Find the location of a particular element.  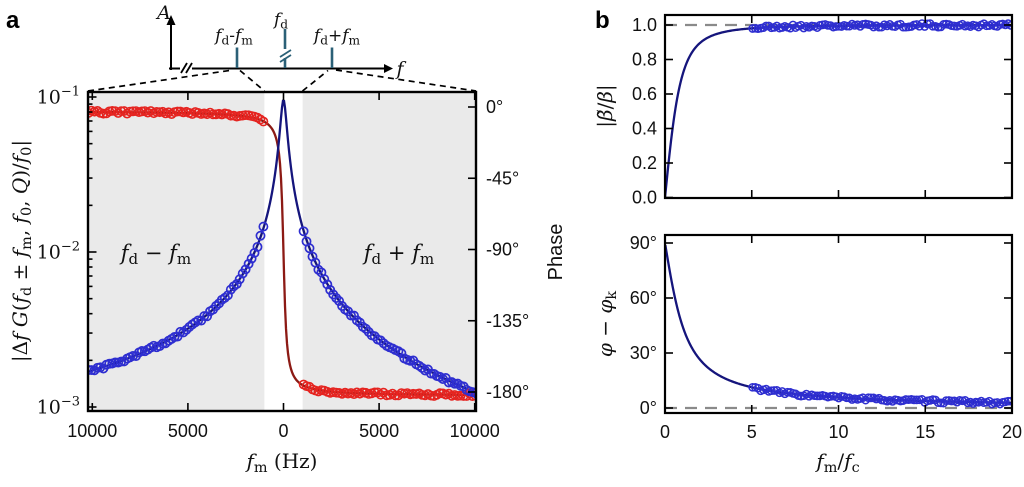

phase-tick-label: -180° is located at coordinates (507, 392).